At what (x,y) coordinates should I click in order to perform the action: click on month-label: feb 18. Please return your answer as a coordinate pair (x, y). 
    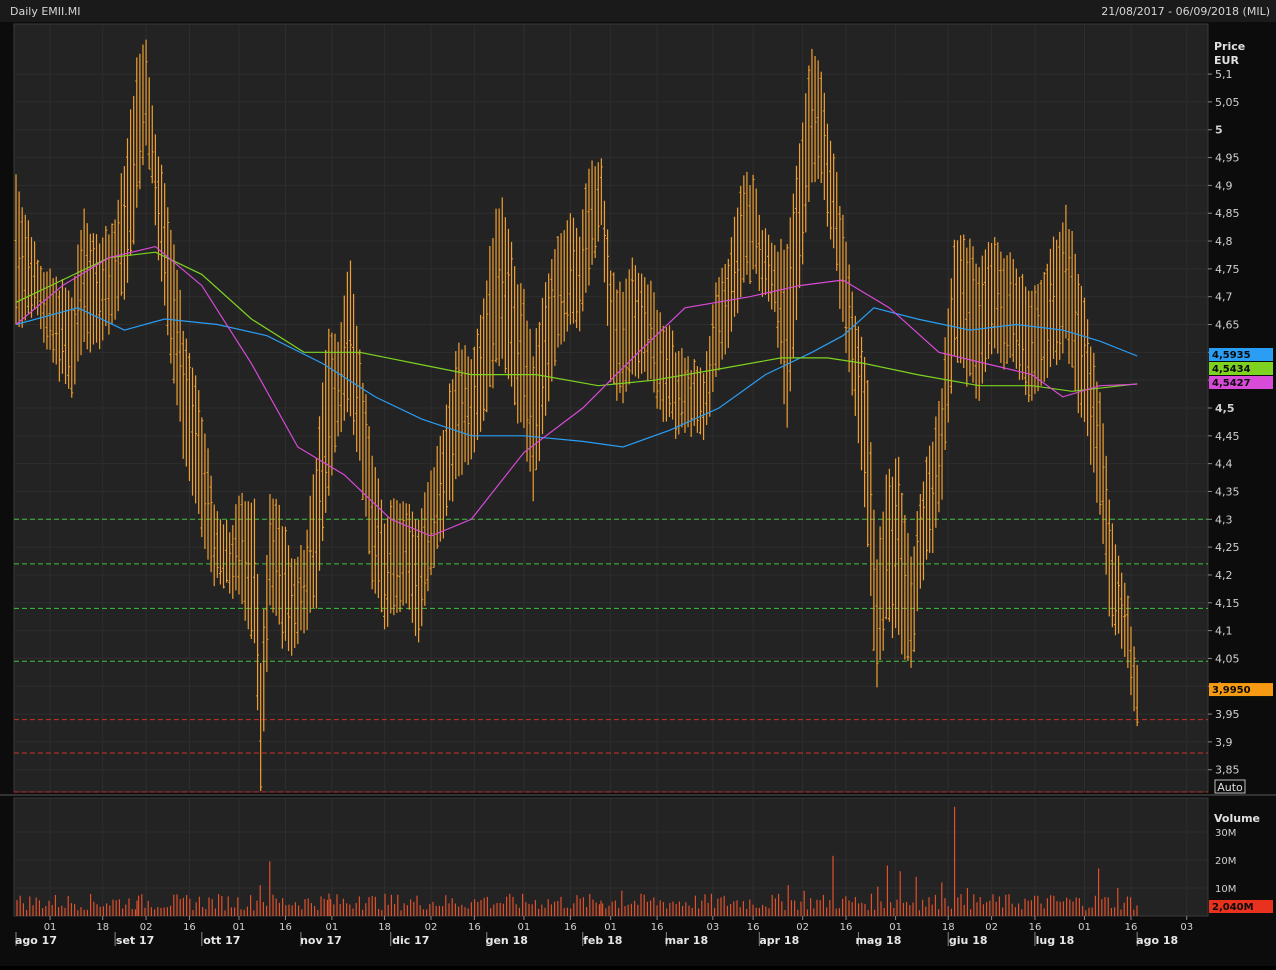
    Looking at the image, I should click on (602, 940).